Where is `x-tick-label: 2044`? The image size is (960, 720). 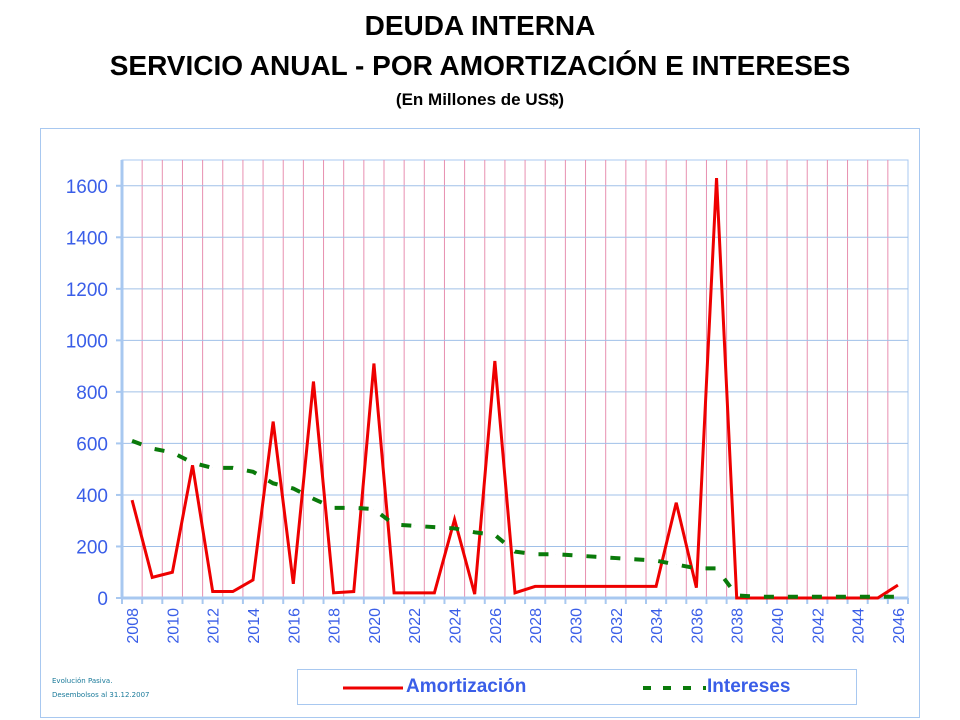
x-tick-label: 2044 is located at coordinates (859, 626).